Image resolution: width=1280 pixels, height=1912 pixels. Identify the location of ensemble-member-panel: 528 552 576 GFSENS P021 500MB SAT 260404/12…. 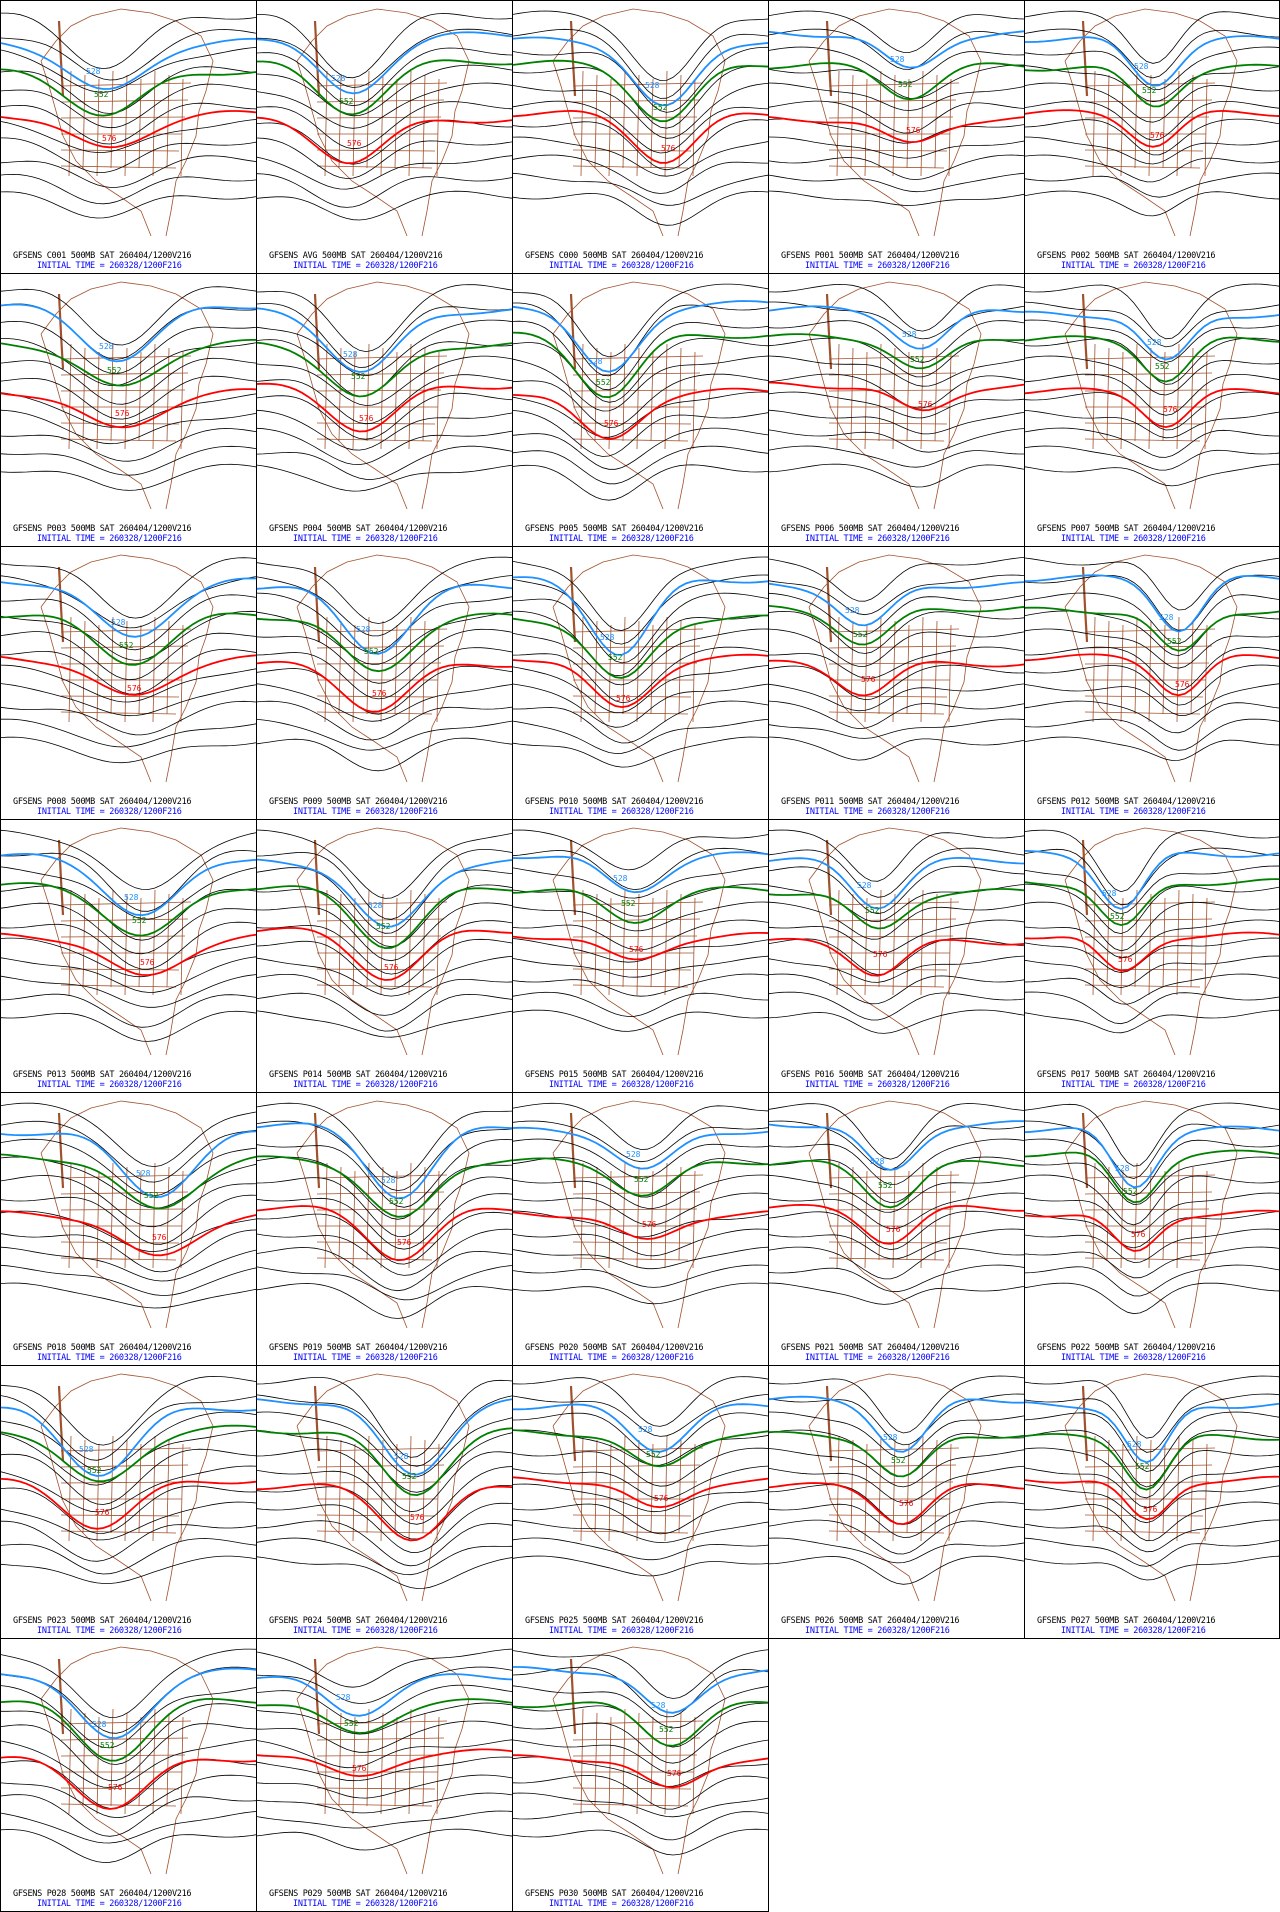
(896, 1229).